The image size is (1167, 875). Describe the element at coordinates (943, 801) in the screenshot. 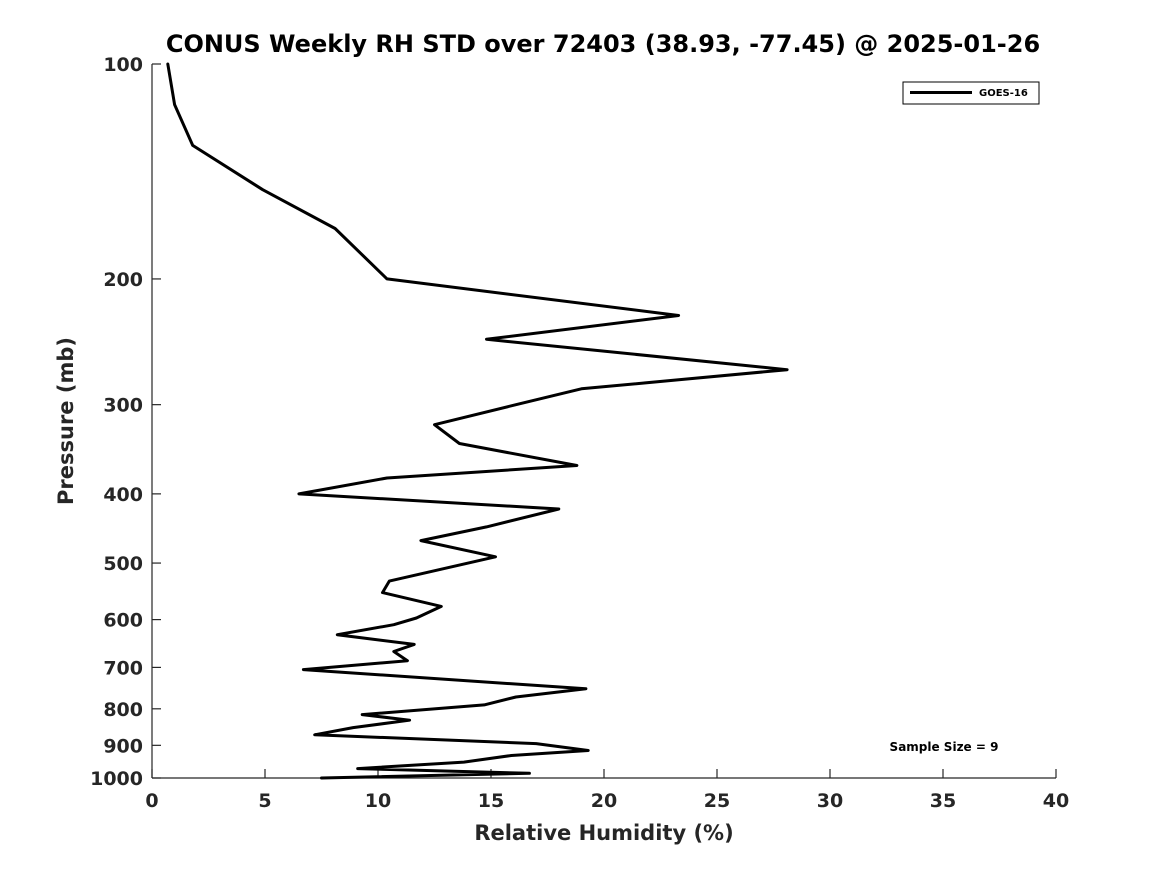

I see `x-tick-label: 35` at that location.